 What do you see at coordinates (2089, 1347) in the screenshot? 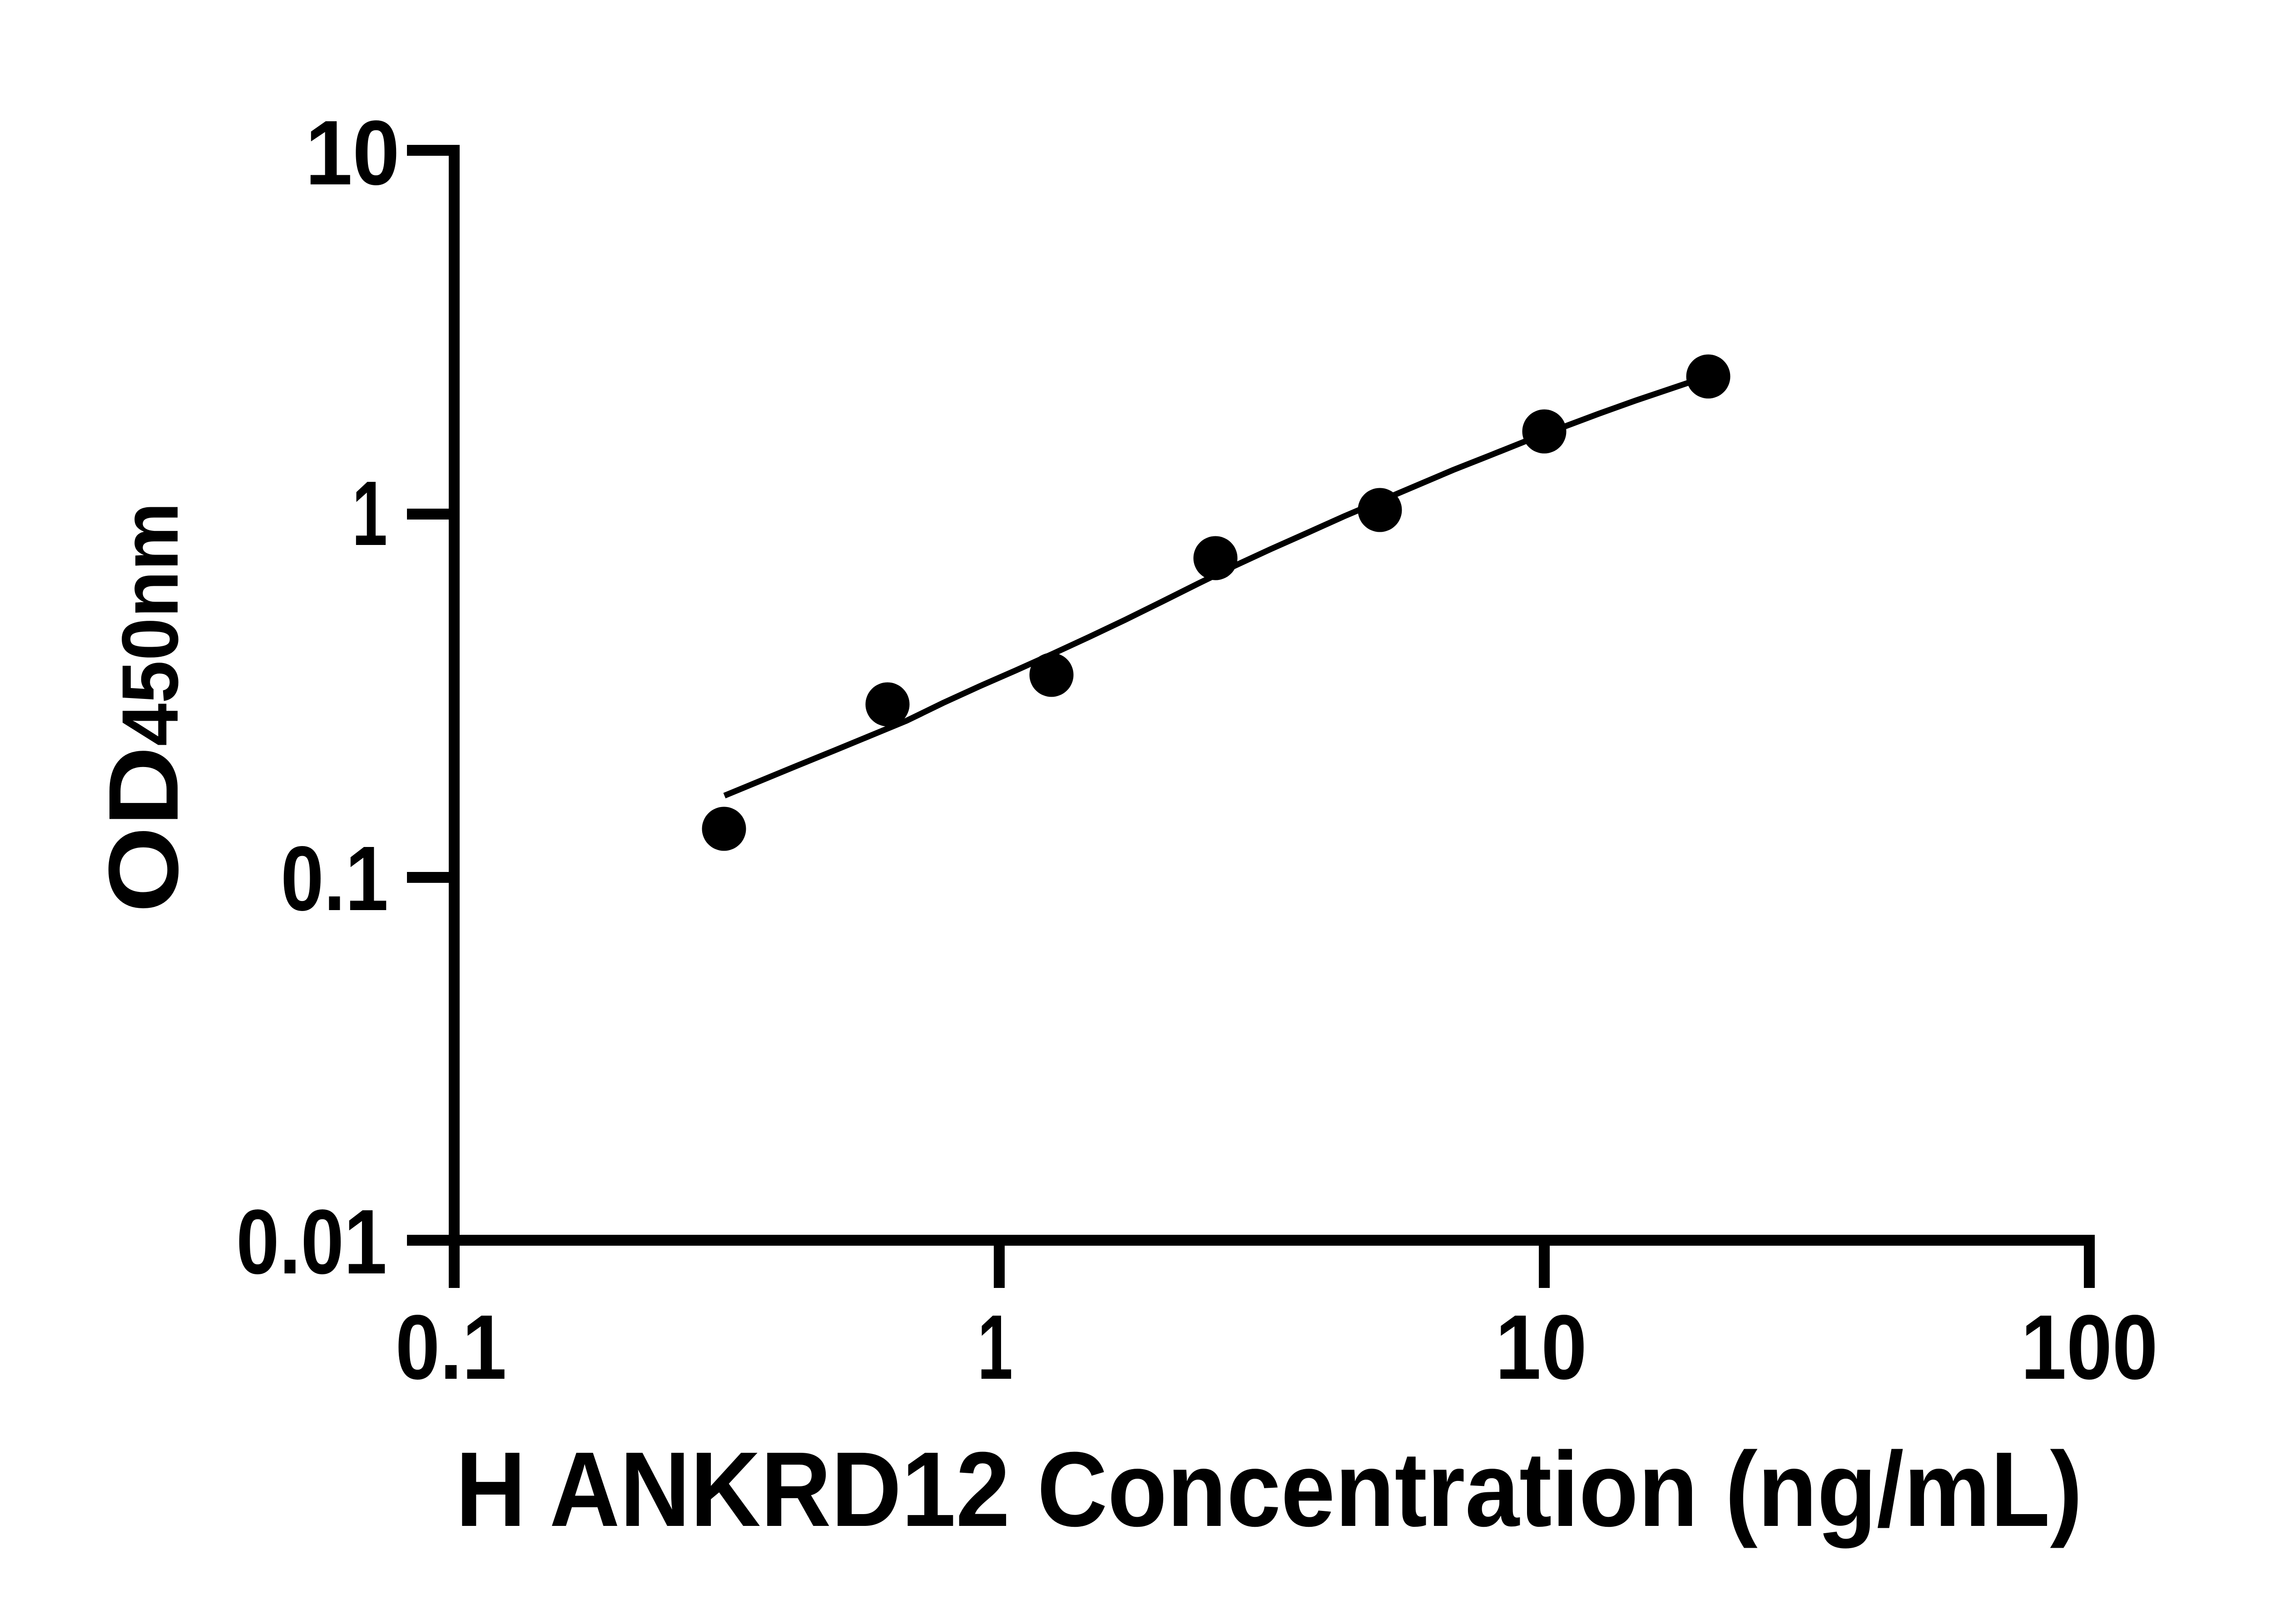
I see `svg-text: 100` at bounding box center [2089, 1347].